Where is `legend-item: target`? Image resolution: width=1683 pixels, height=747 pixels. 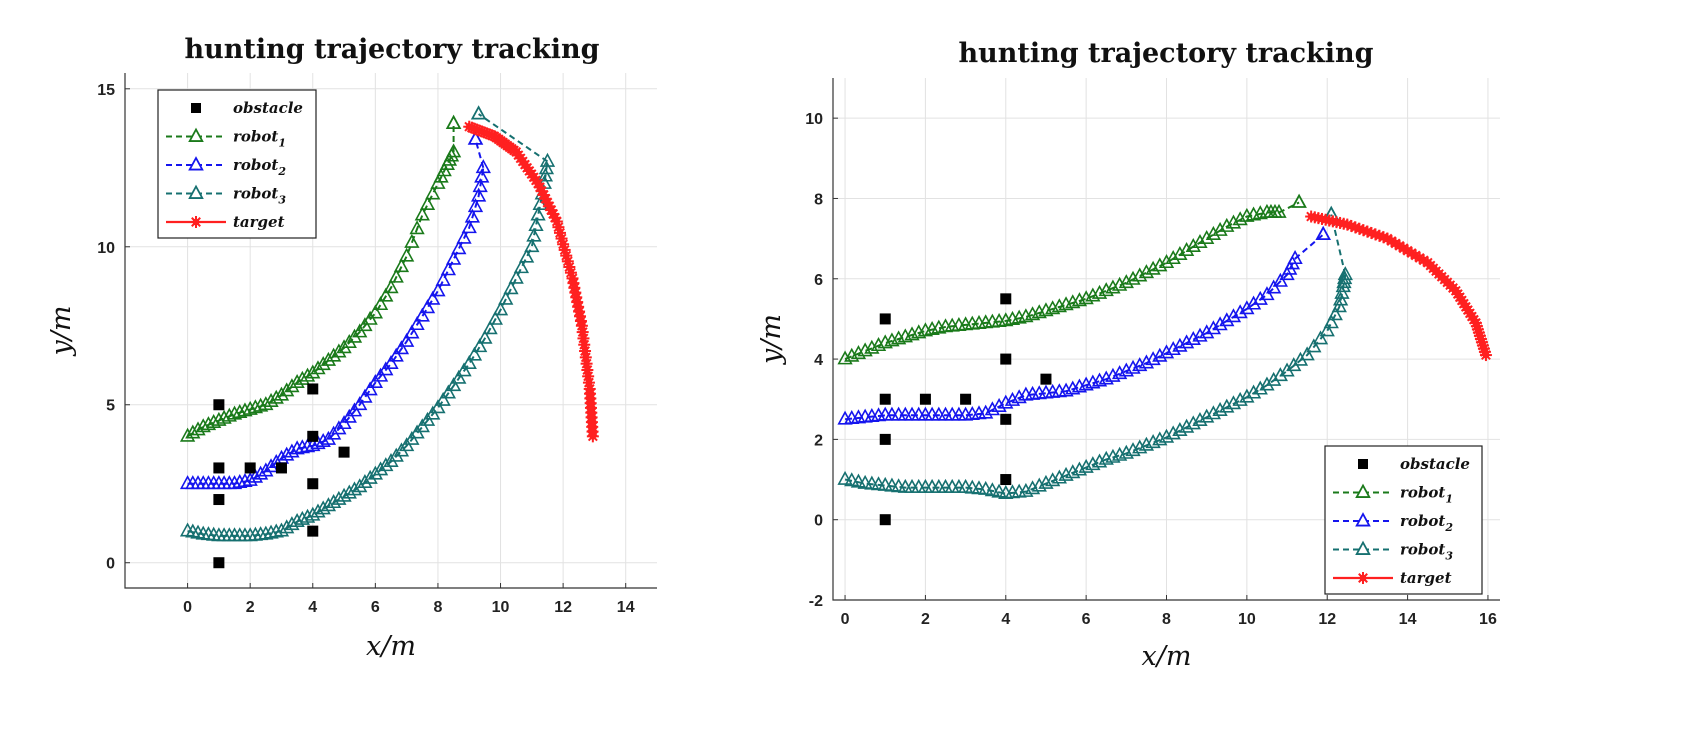 legend-item: target is located at coordinates (1392, 578).